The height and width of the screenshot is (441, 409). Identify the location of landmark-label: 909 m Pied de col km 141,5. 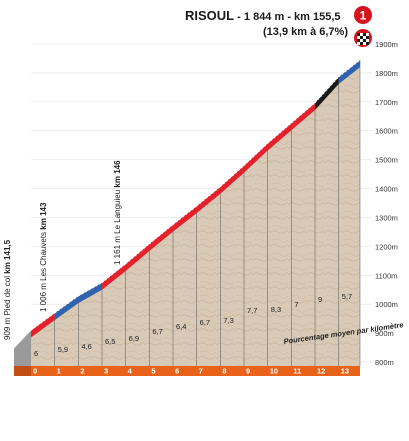
(7, 289).